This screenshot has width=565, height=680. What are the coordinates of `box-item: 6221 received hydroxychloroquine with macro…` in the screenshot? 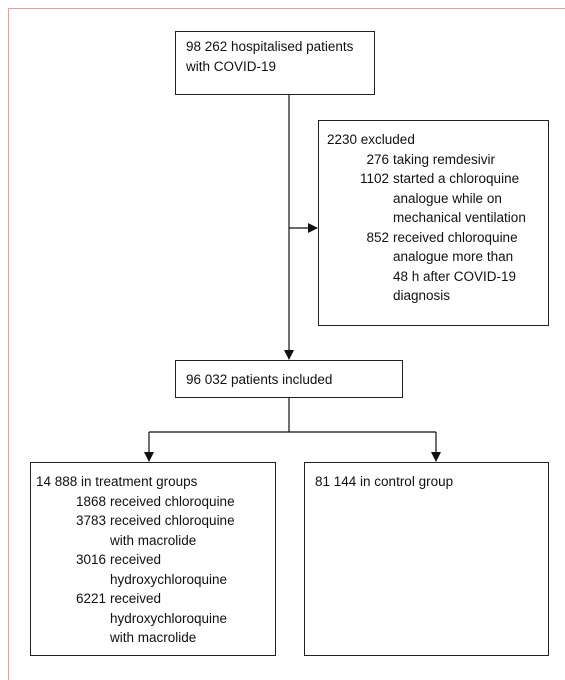 It's located at (153, 618).